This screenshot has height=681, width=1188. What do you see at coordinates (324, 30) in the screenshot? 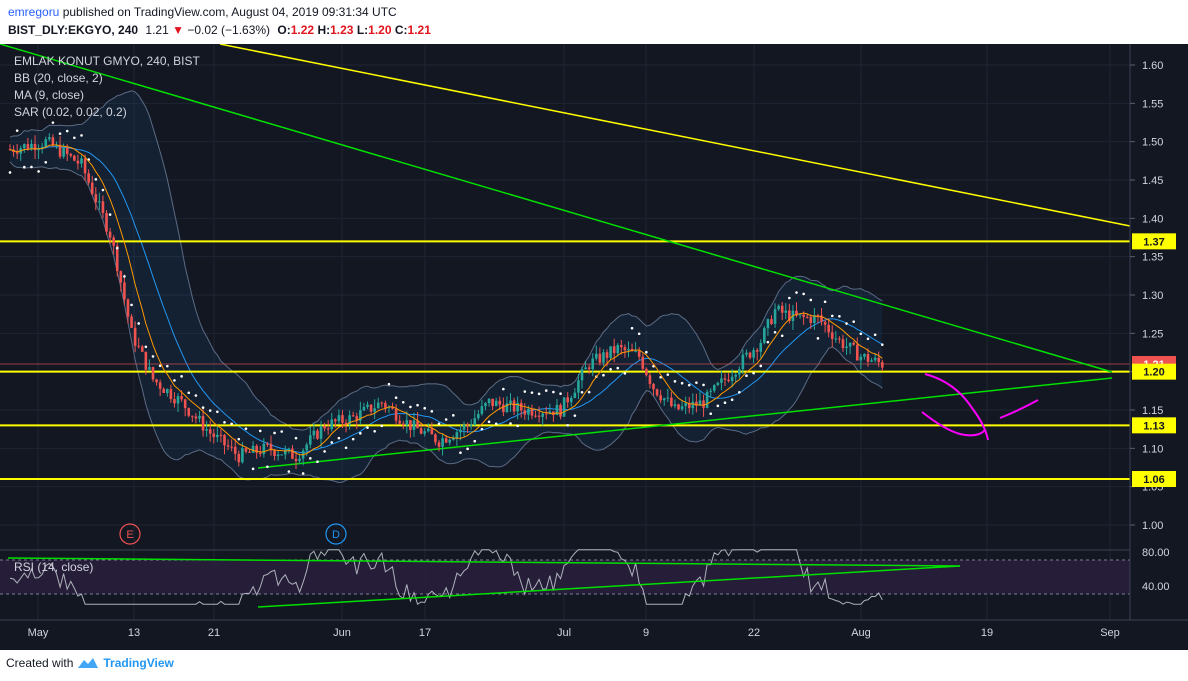
I see `high-label: H:` at bounding box center [324, 30].